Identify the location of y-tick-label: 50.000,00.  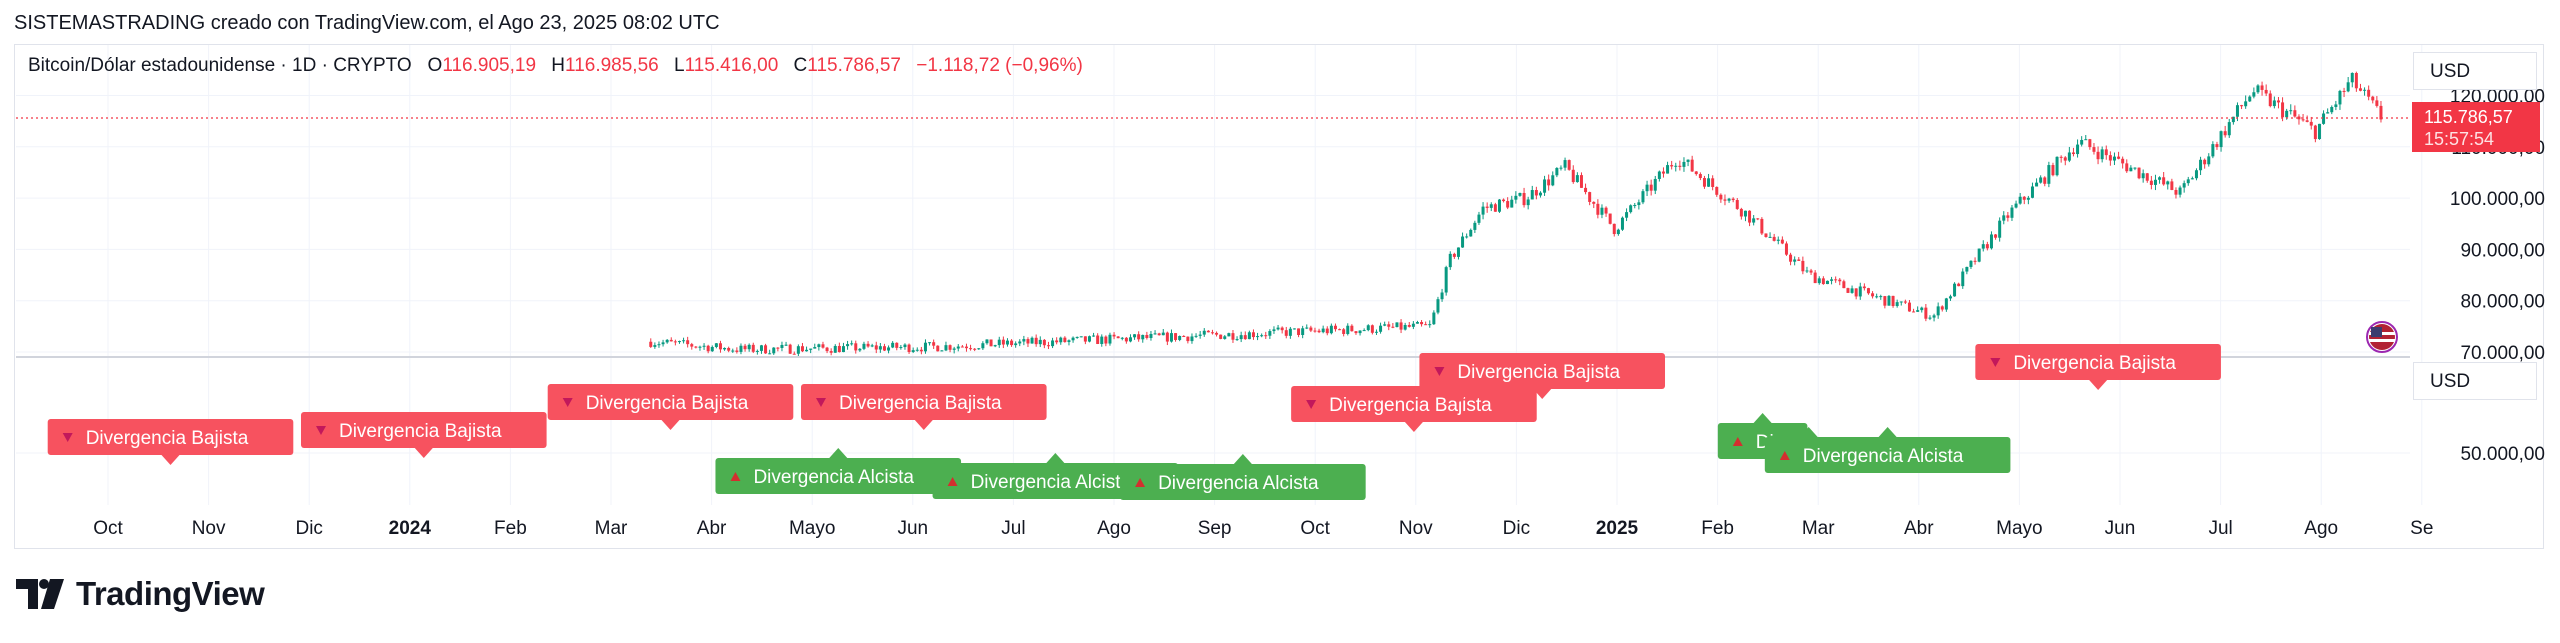
(2502, 454).